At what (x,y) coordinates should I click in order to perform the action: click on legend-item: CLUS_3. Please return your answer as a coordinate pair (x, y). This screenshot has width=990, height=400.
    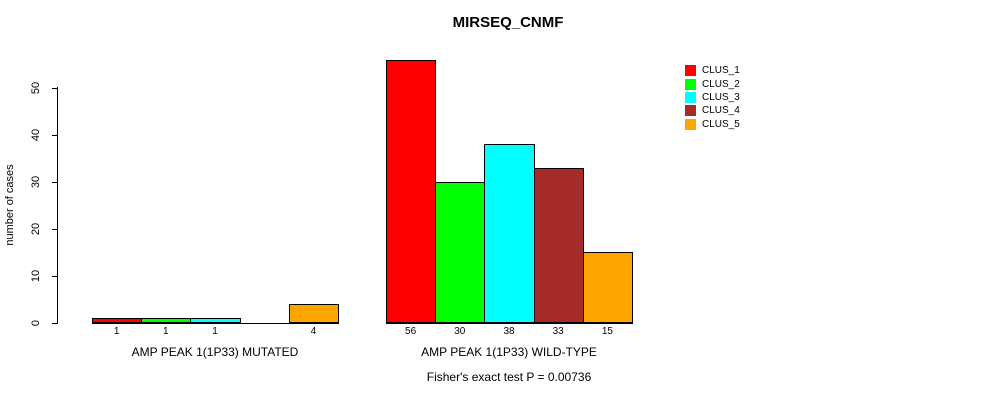
    Looking at the image, I should click on (712, 97).